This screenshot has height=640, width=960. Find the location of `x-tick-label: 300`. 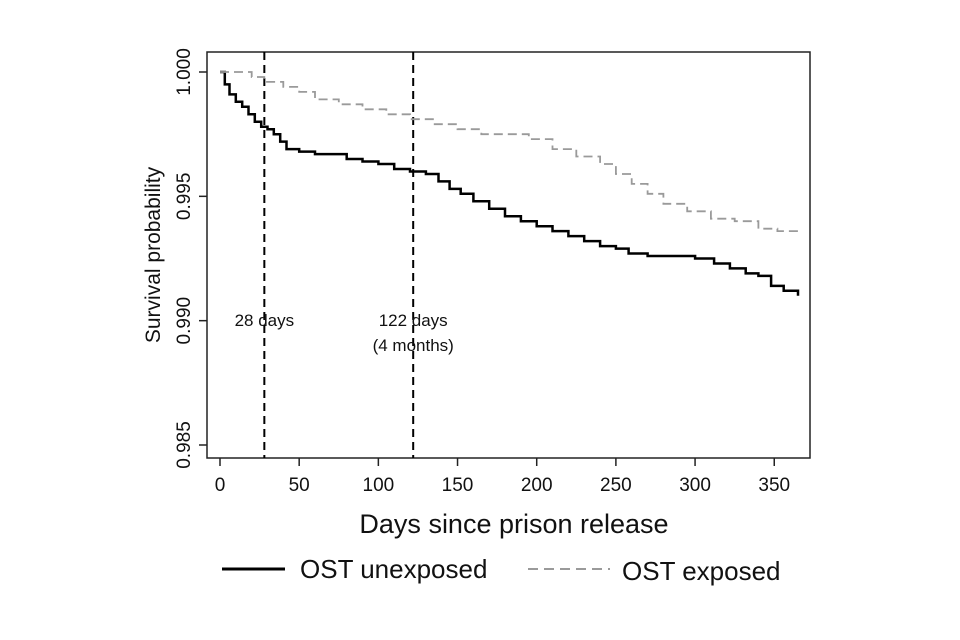

x-tick-label: 300 is located at coordinates (695, 485).